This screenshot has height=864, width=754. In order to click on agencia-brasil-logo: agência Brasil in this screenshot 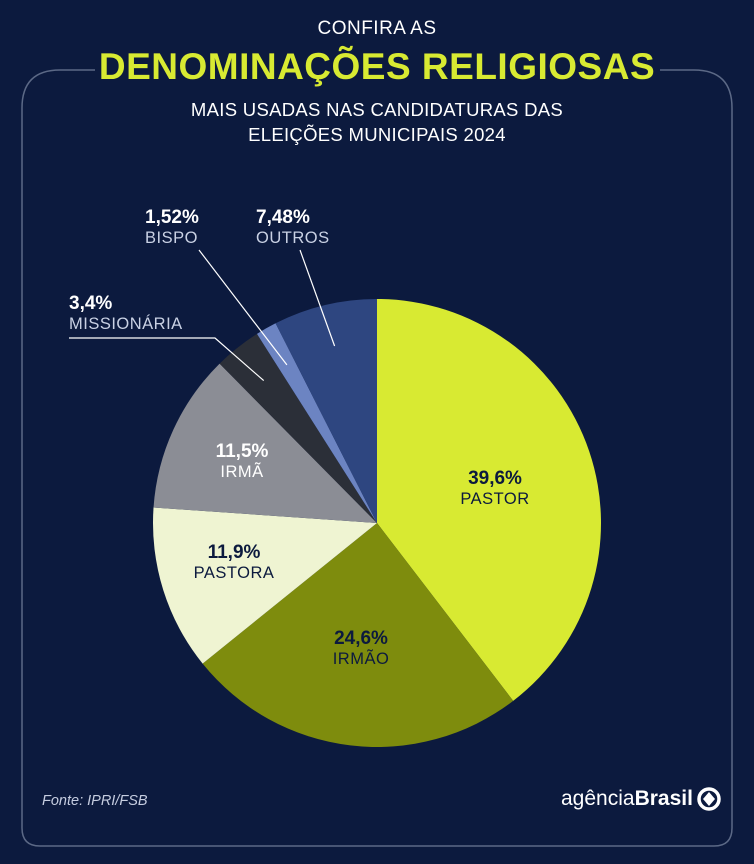, I will do `click(641, 799)`.